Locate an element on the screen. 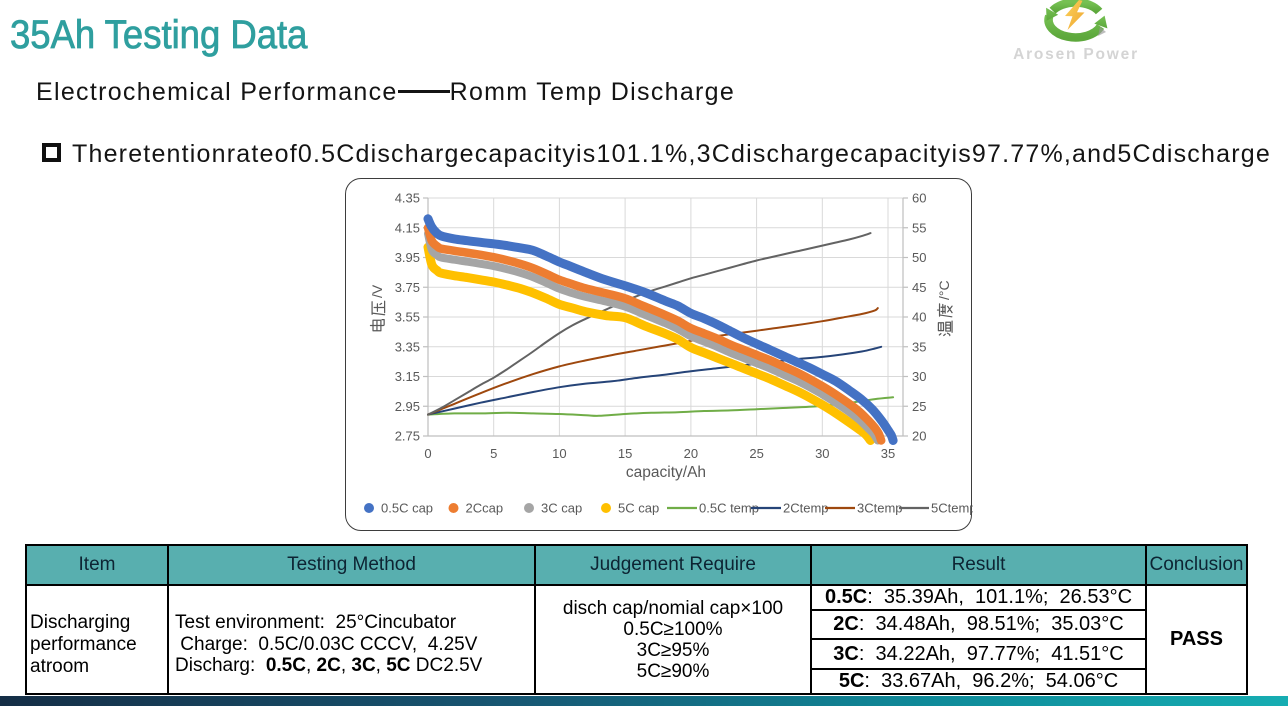 The image size is (1288, 706). svg-text: capacity/Ah is located at coordinates (666, 472).